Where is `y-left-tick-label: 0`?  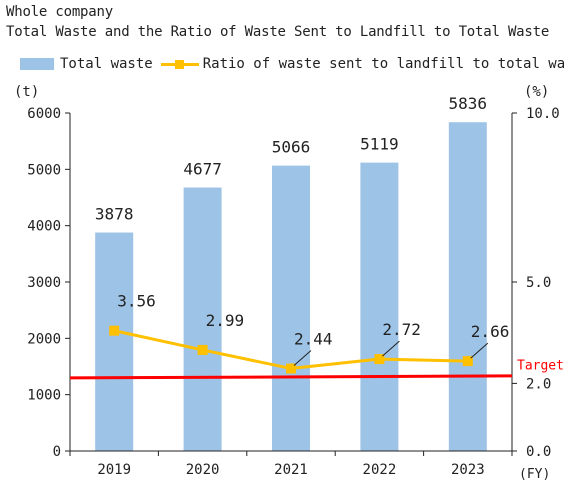
y-left-tick-label: 0 is located at coordinates (57, 452).